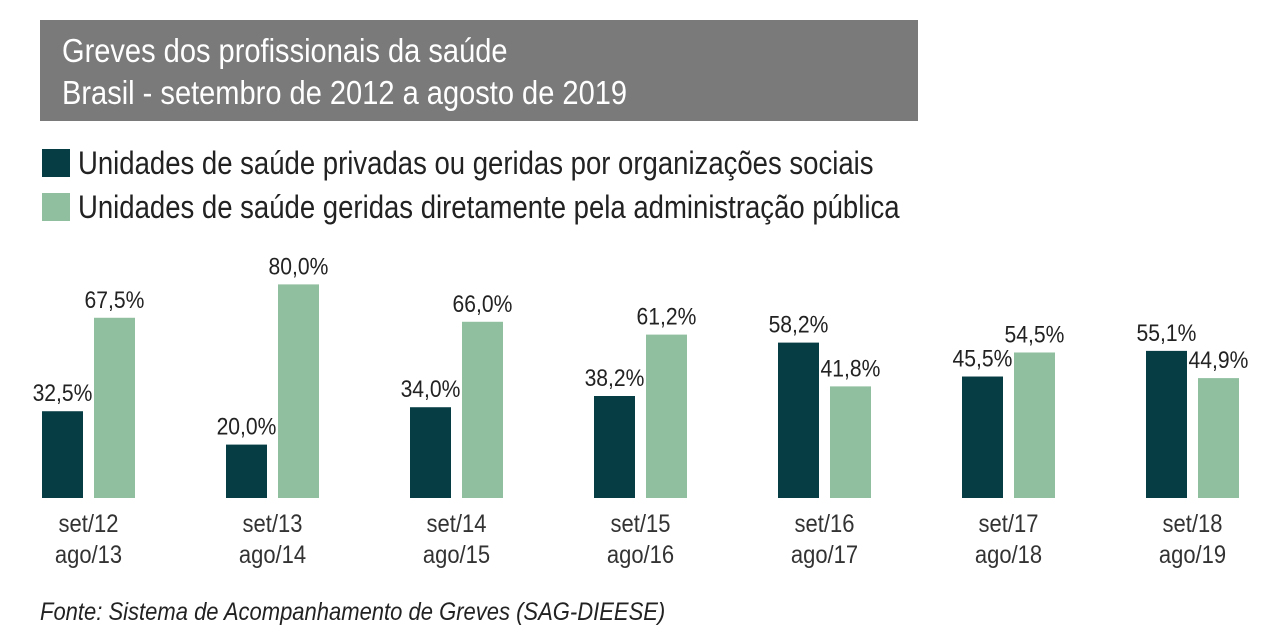 This screenshot has width=1286, height=636. Describe the element at coordinates (983, 358) in the screenshot. I see `data-label-private-5: 45,5%` at that location.